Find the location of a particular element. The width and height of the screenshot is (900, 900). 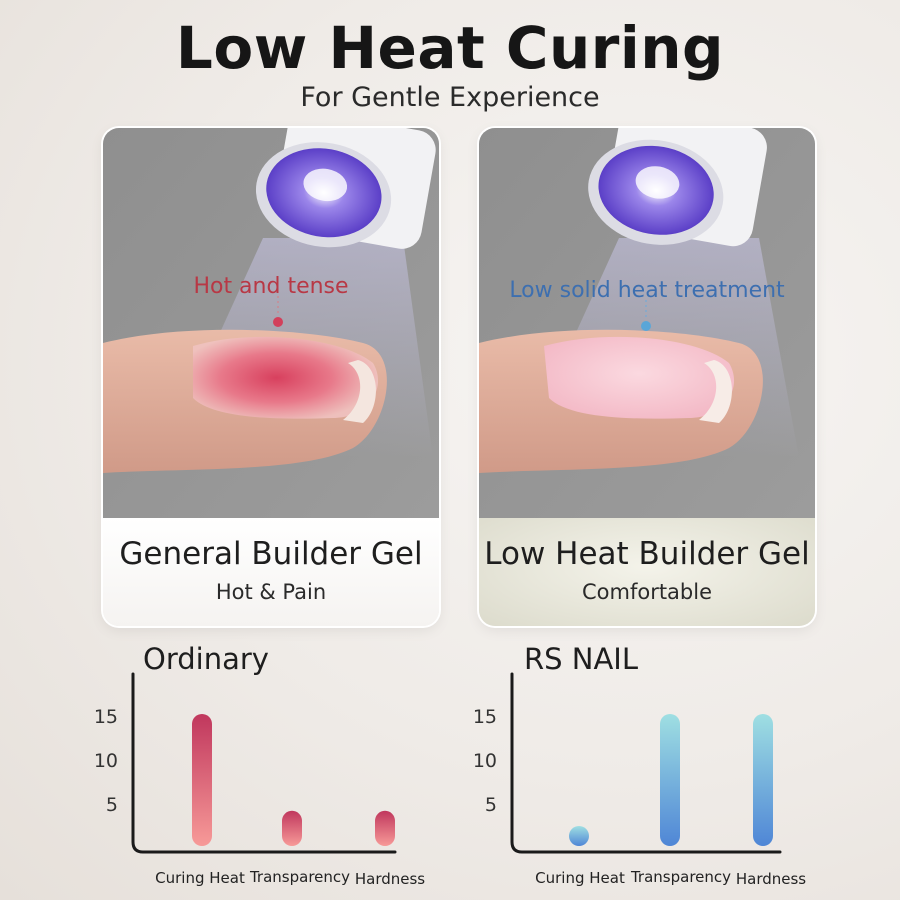

page-title: Low Heat Curing is located at coordinates (450, 48).